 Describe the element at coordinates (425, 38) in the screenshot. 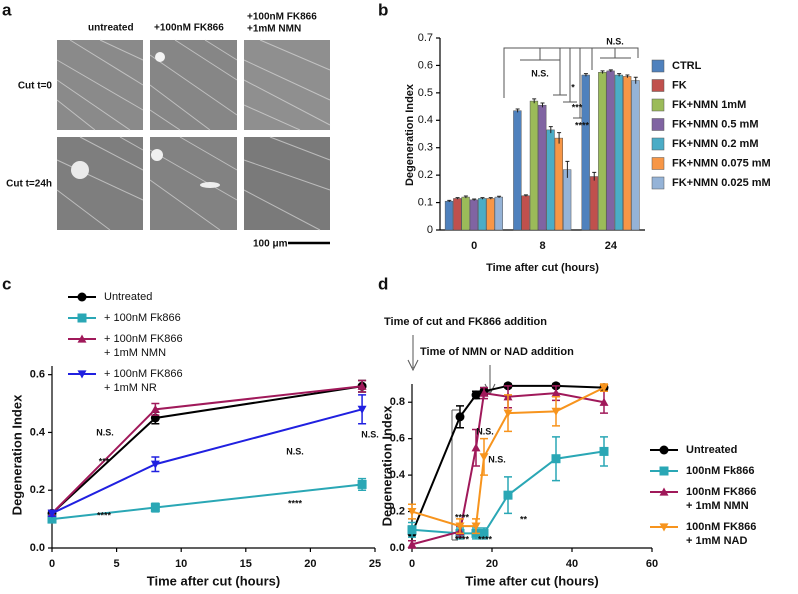

I see `y-tick-label: 0.7` at that location.